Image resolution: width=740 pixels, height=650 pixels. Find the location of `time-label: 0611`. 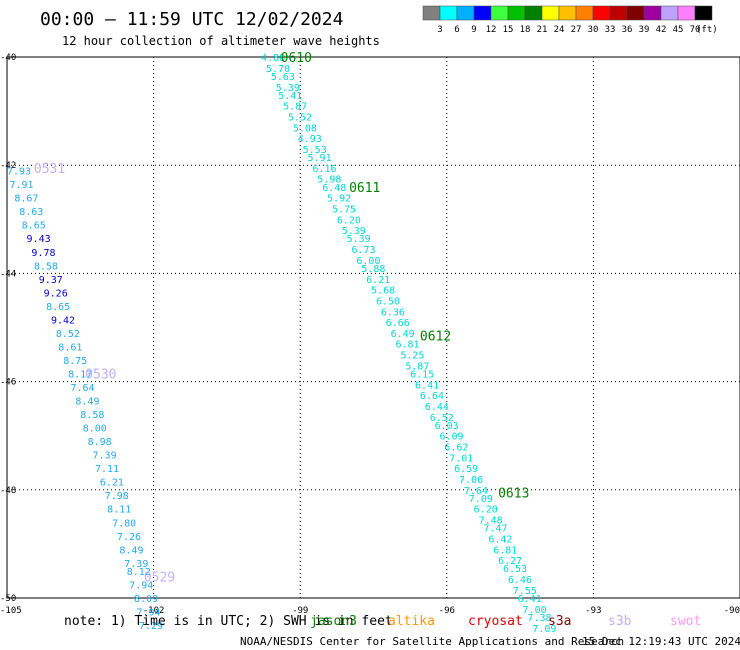

time-label: 0611 is located at coordinates (364, 188).